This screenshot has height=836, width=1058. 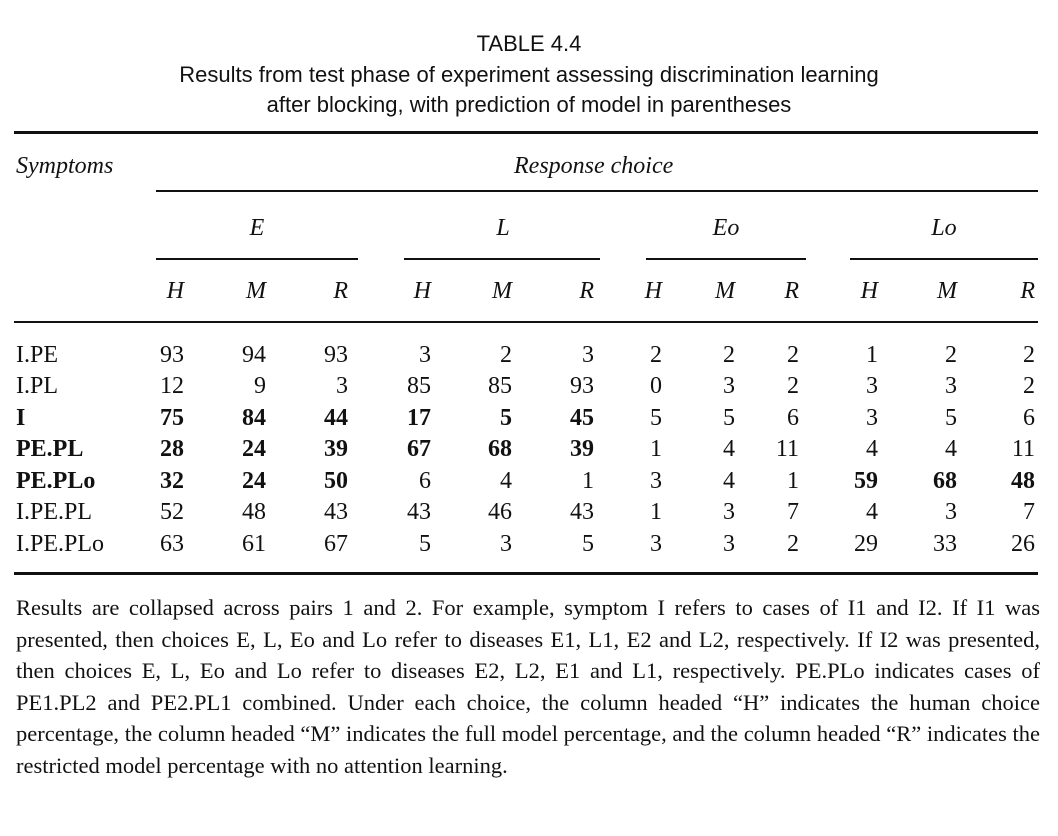 I want to click on table-cell: 67, so click(x=419, y=449).